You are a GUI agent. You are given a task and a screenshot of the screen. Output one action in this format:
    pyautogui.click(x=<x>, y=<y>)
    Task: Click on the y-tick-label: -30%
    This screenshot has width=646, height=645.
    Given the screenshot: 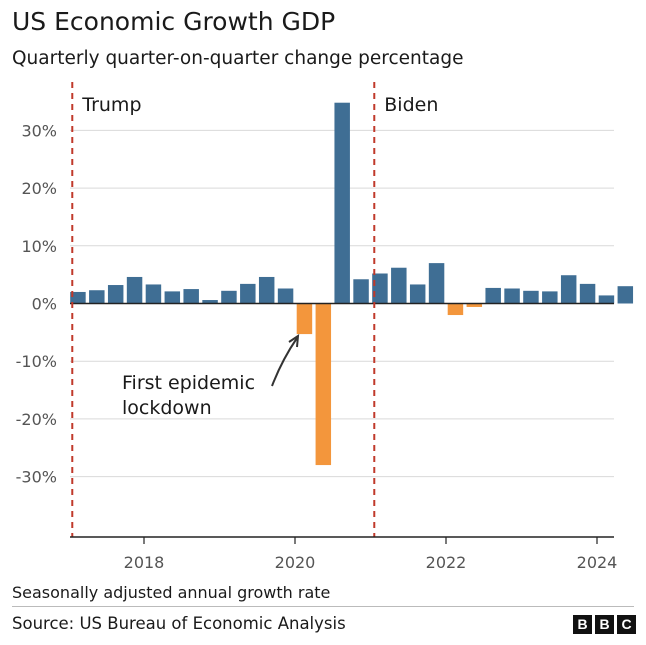 What is the action you would take?
    pyautogui.click(x=36, y=477)
    